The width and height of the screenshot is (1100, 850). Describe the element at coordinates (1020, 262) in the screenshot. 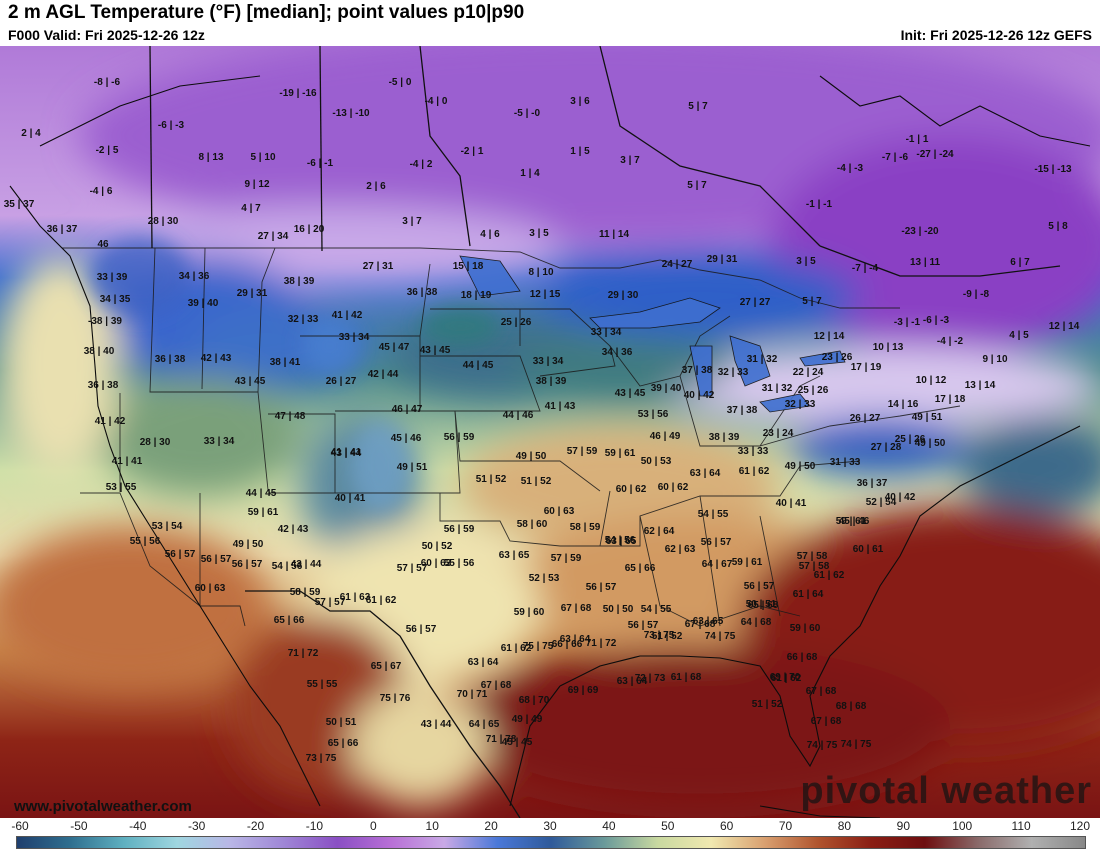

I see `point-value-label: 6 | 7` at that location.